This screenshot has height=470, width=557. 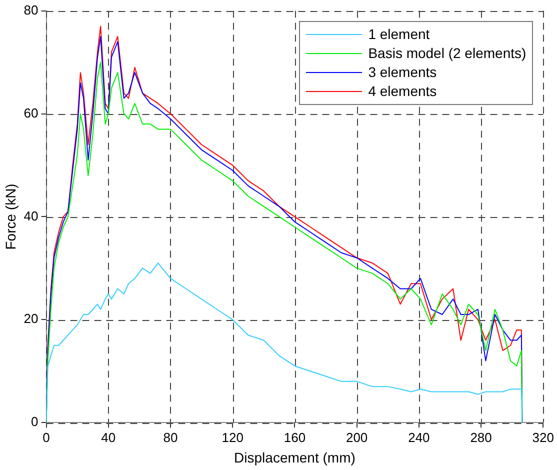 What do you see at coordinates (31, 112) in the screenshot?
I see `y-tick-label: 60` at bounding box center [31, 112].